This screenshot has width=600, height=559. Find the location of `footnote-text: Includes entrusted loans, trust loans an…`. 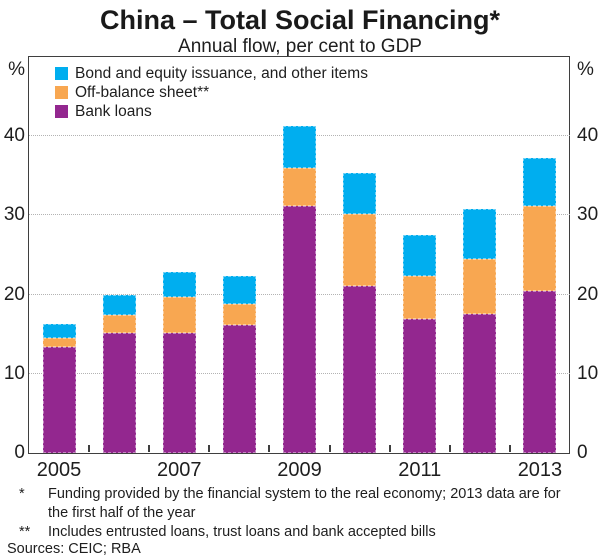

footnote-text: Includes entrusted loans, trust loans an… is located at coordinates (242, 532).